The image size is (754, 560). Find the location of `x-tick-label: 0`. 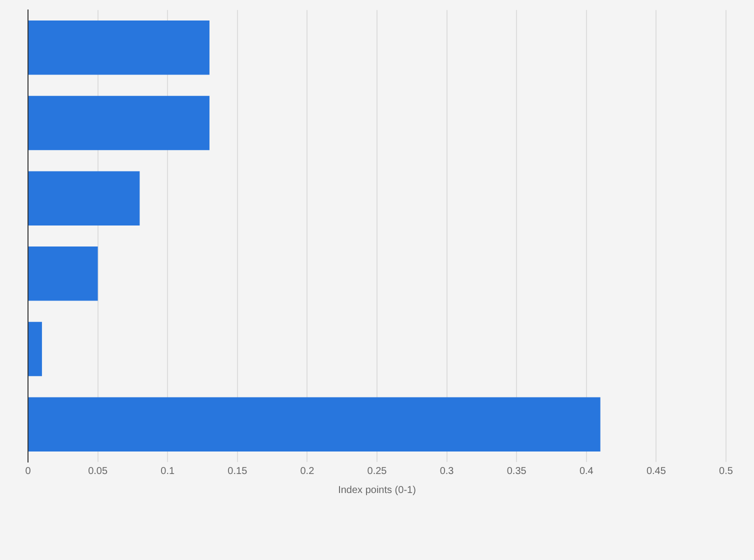

x-tick-label: 0 is located at coordinates (28, 471).